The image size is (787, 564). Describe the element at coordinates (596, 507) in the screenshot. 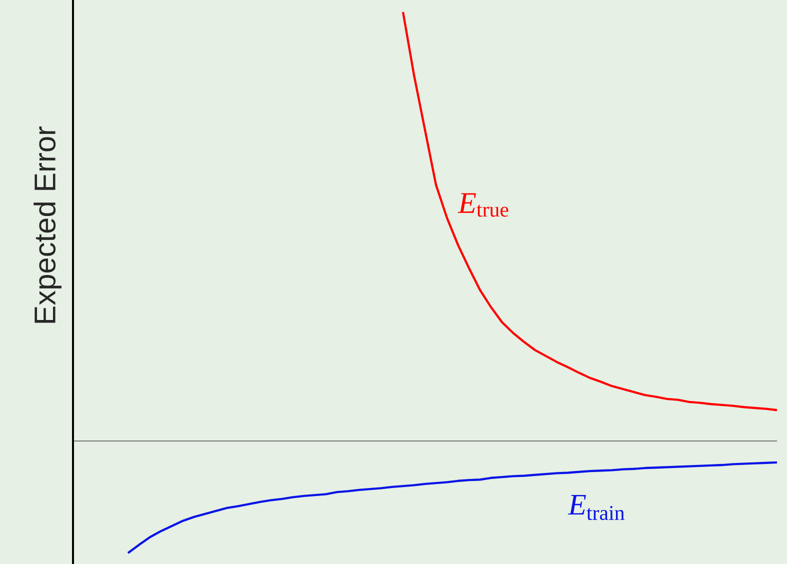

I see `series-label: E$_{train}$` at that location.